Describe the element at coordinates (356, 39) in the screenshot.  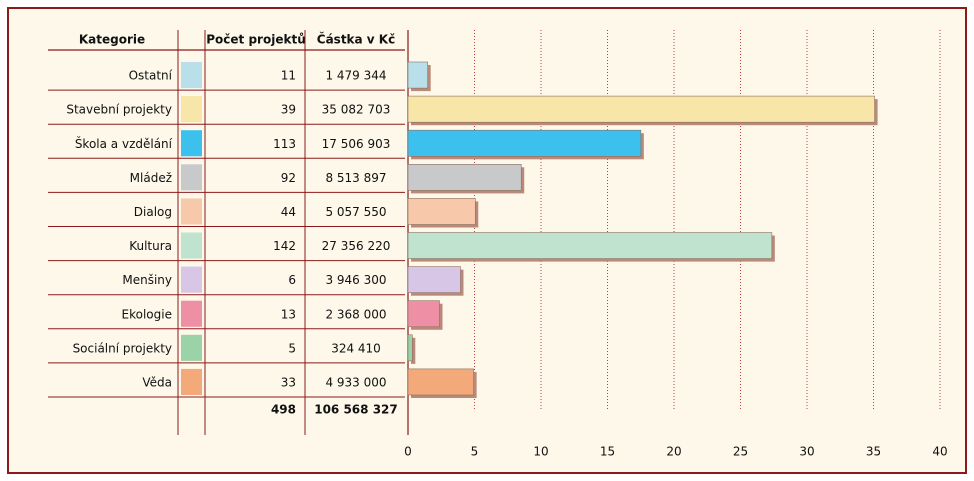
I see `column-header: Částka v Kč` at that location.